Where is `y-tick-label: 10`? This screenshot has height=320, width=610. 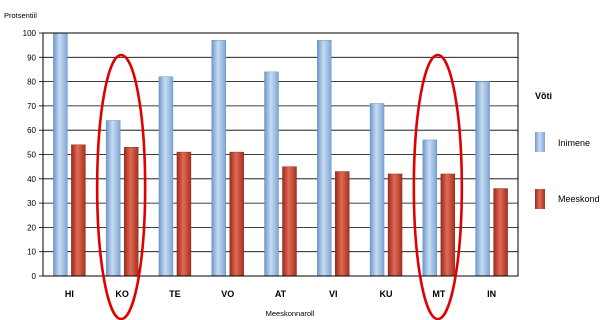 y-tick-label: 10 is located at coordinates (31, 252).